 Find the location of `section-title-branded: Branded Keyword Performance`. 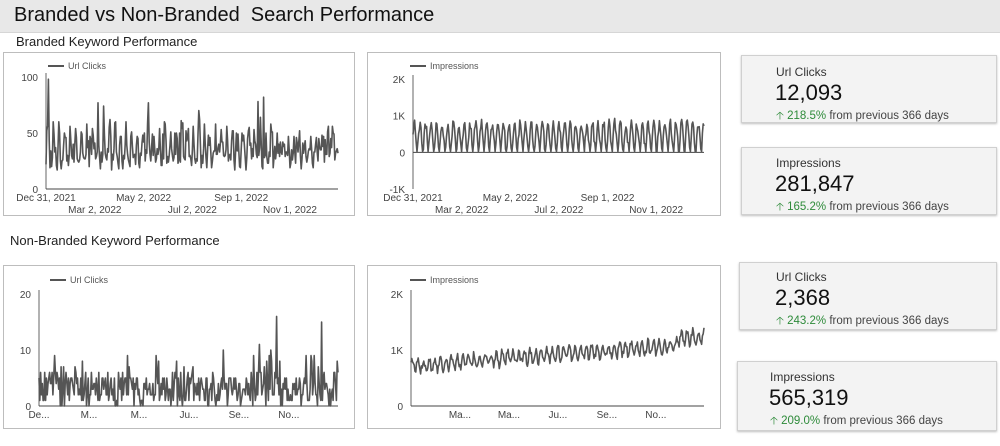

section-title-branded: Branded Keyword Performance is located at coordinates (107, 41).